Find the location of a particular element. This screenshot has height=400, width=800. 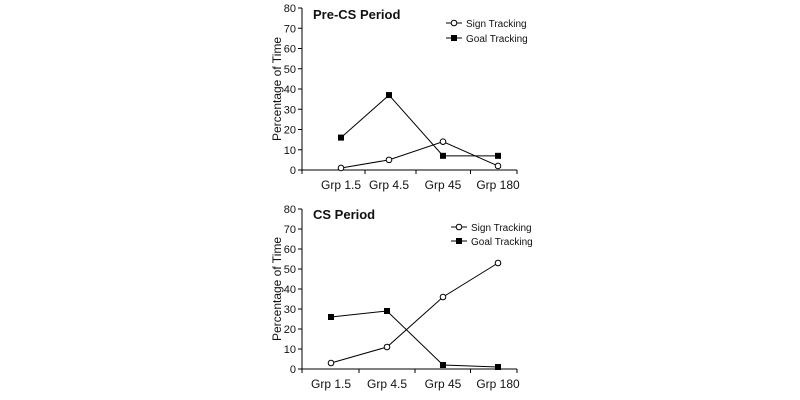

chart-title: Pre-CS Period is located at coordinates (356, 14).